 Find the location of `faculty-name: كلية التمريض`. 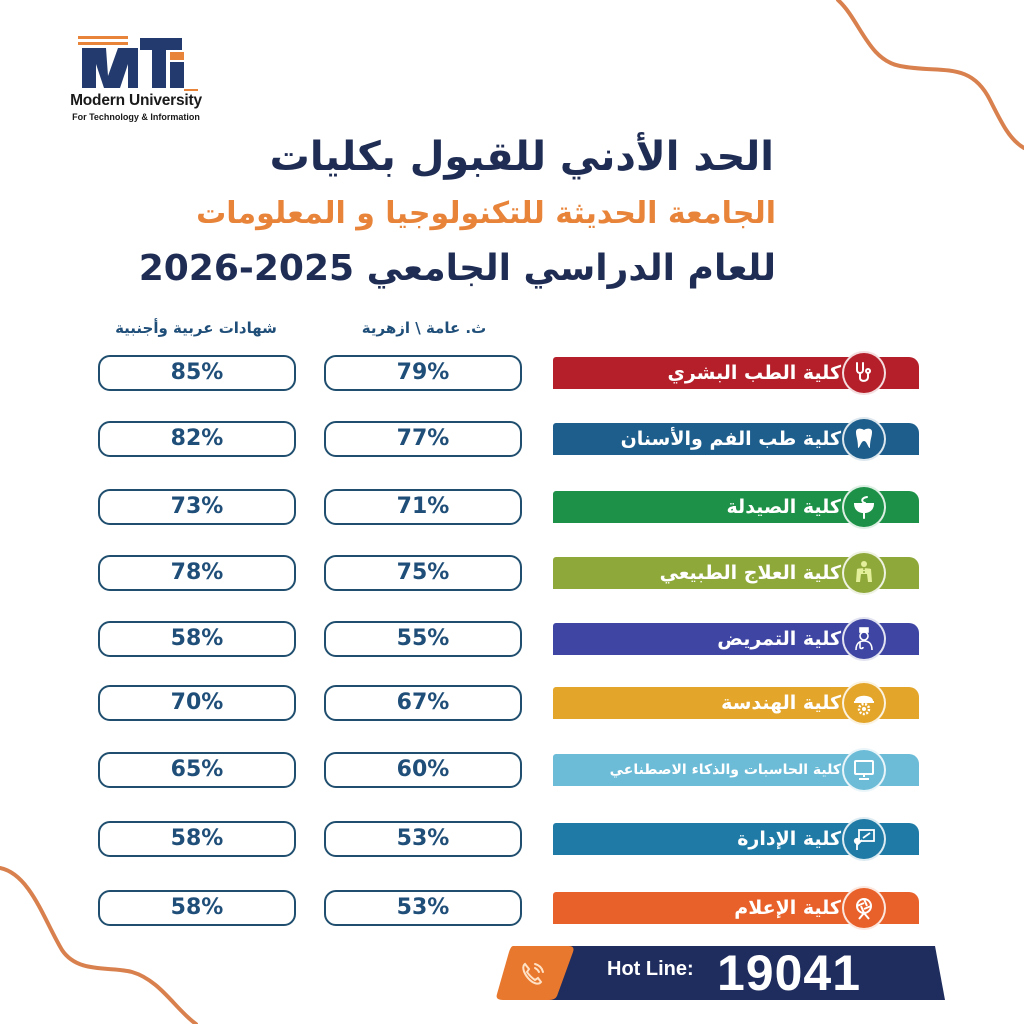

faculty-name: كلية التمريض is located at coordinates (779, 639).